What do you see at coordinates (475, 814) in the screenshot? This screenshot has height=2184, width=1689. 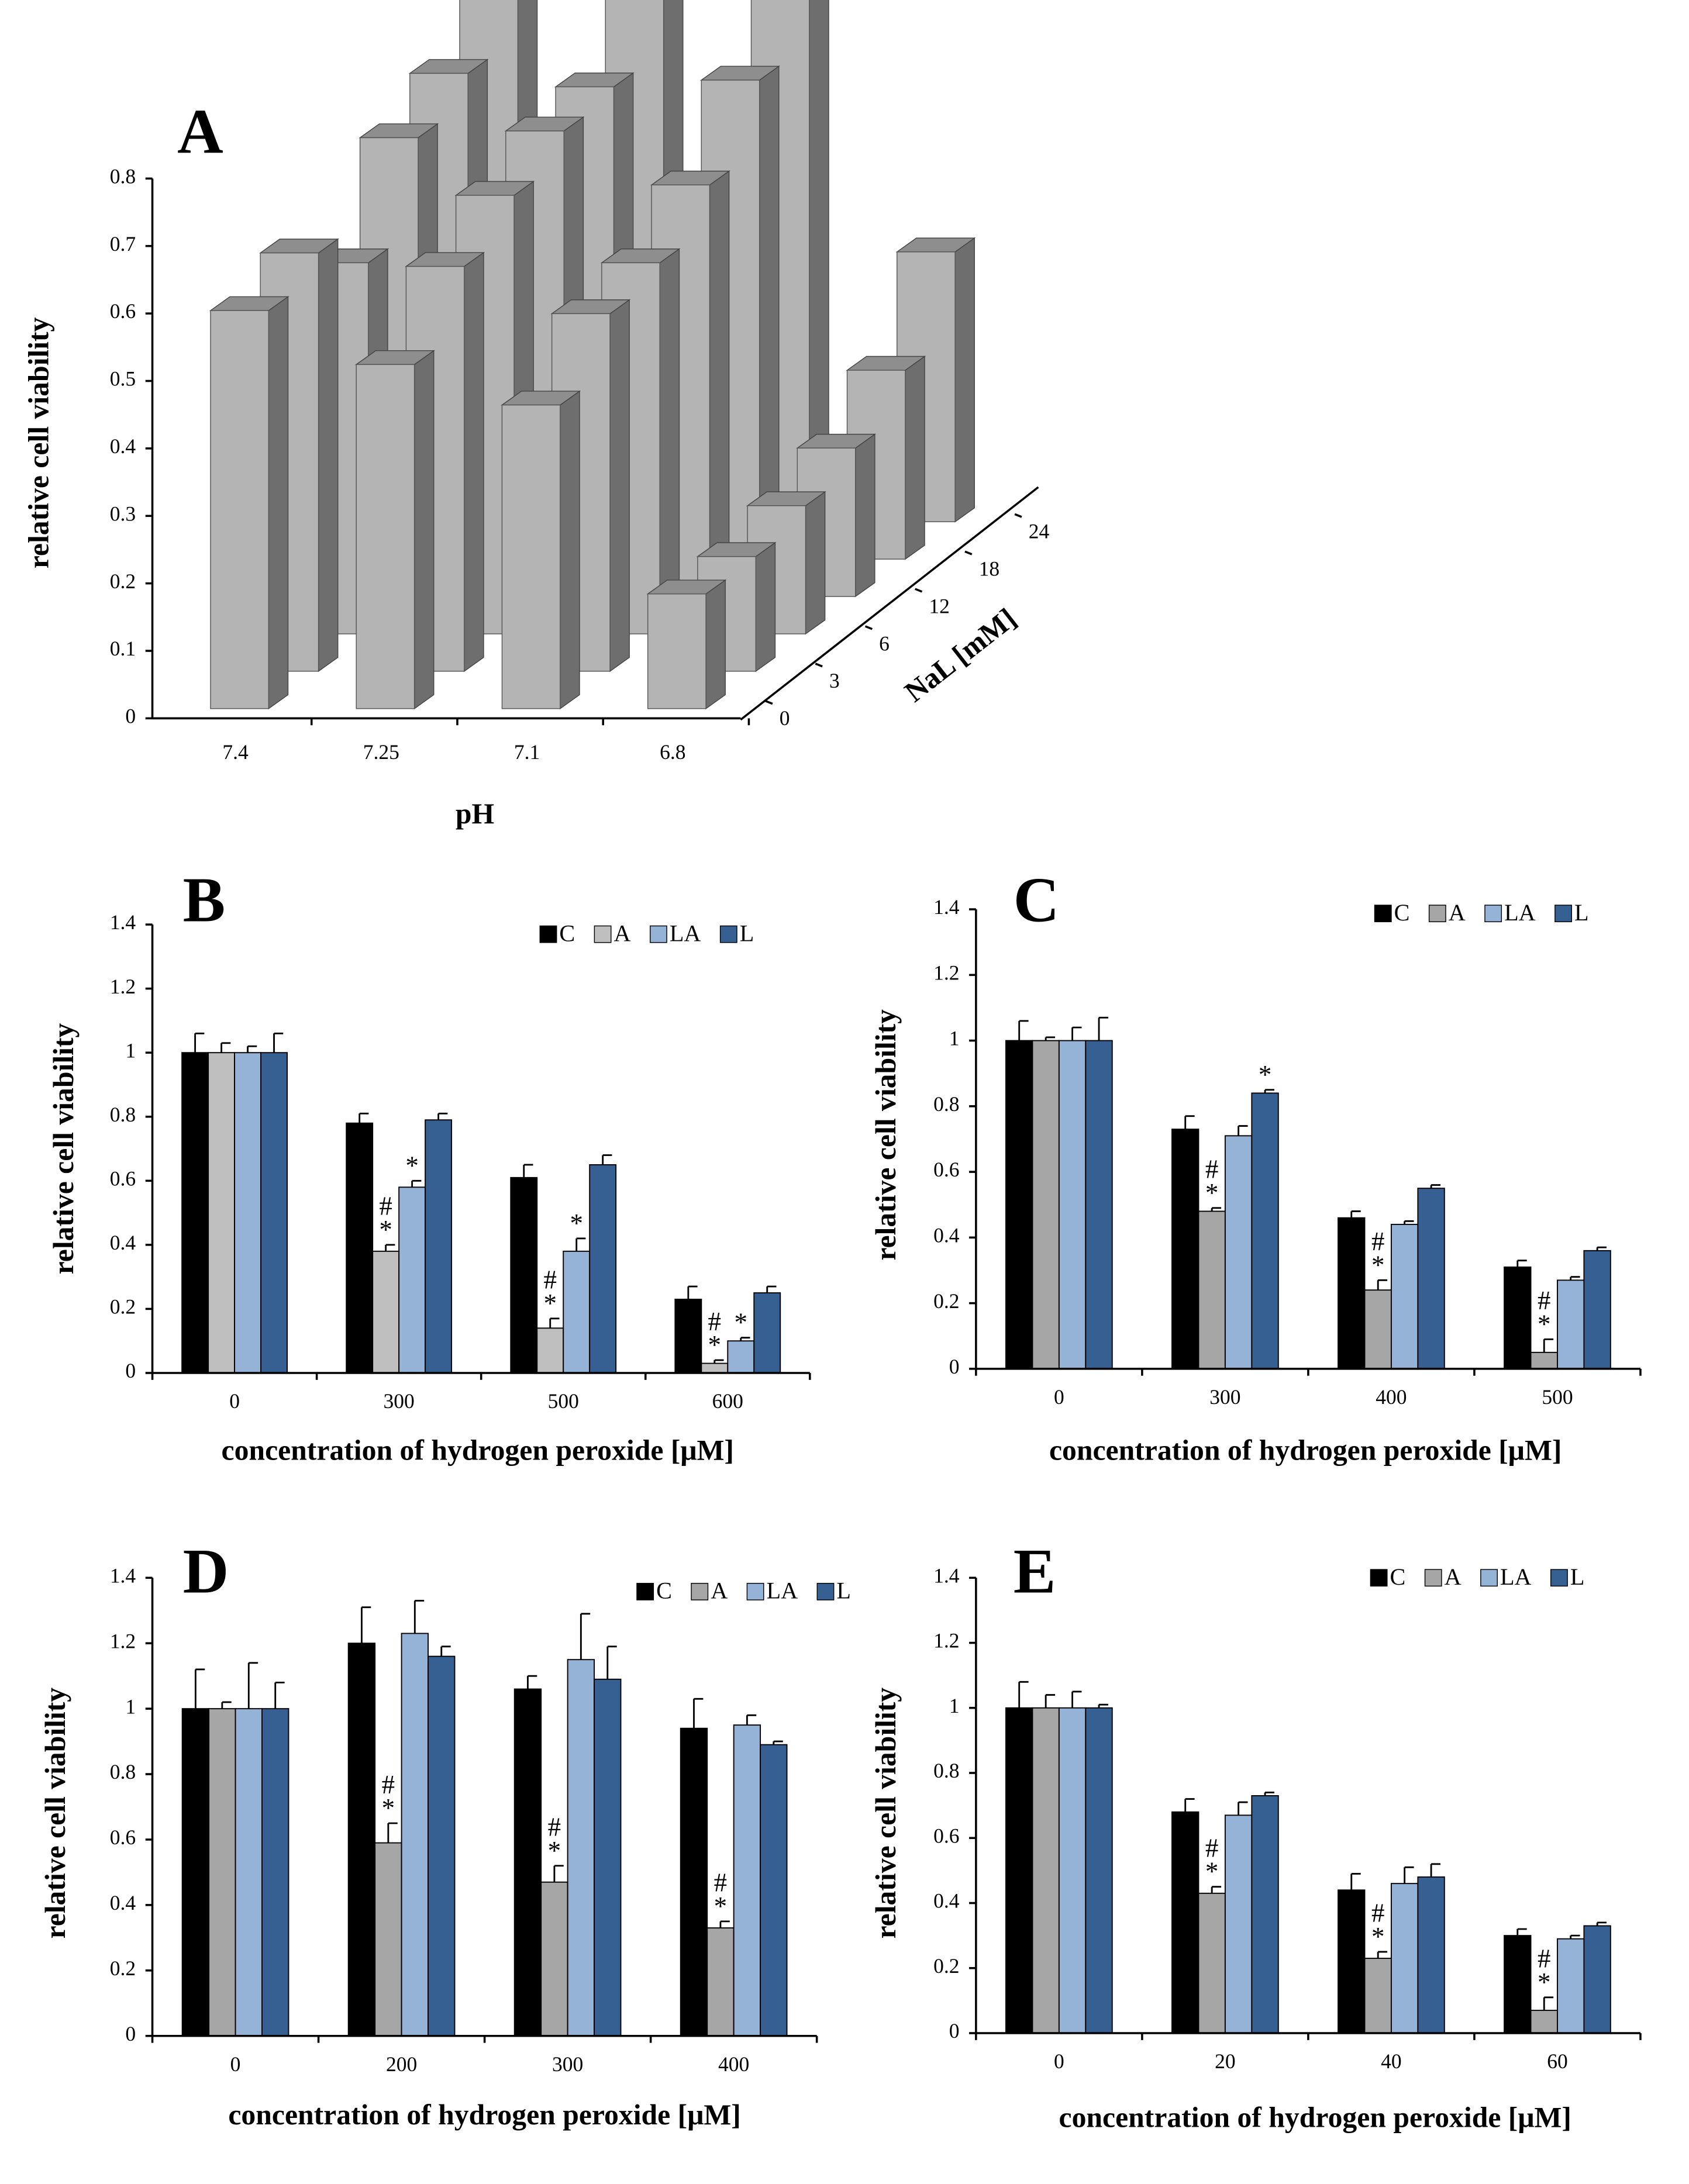 I see `x-axis-label: pH` at bounding box center [475, 814].